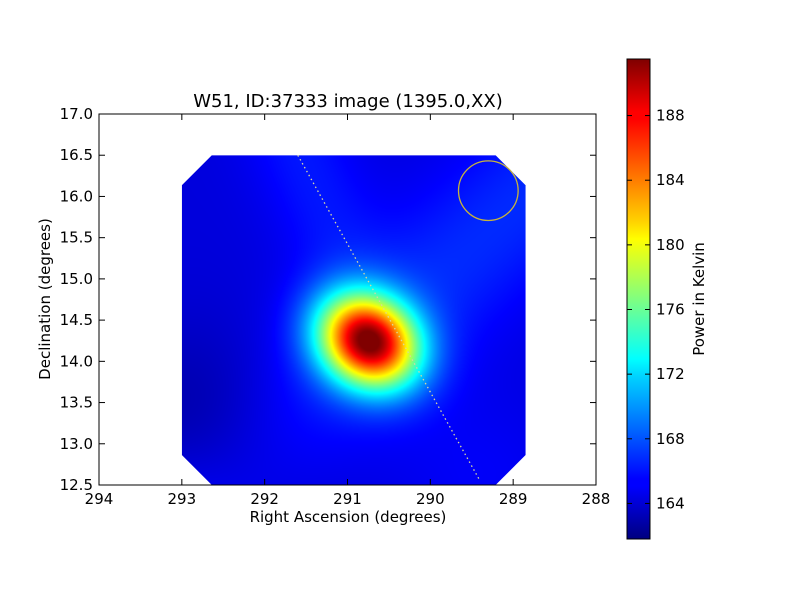 This screenshot has width=800, height=600. I want to click on y-tick-label: 14.0, so click(76, 361).